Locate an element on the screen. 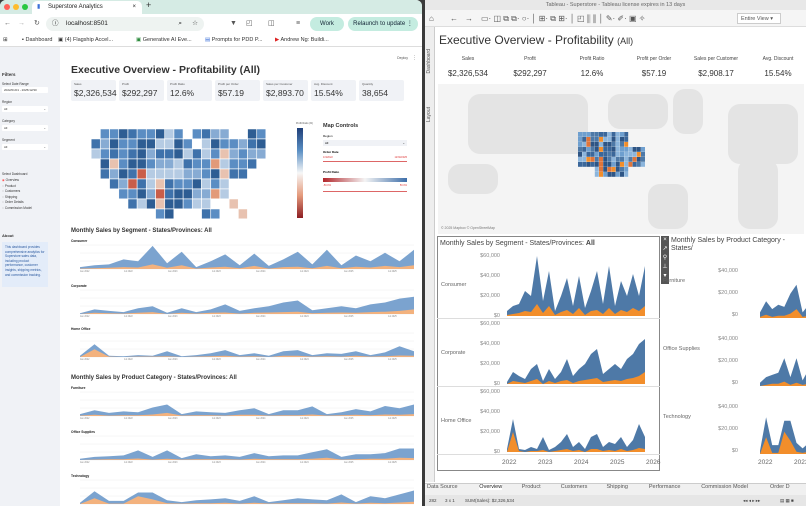 This screenshot has height=506, width=806. pin-icon: ⊥ is located at coordinates (665, 267).